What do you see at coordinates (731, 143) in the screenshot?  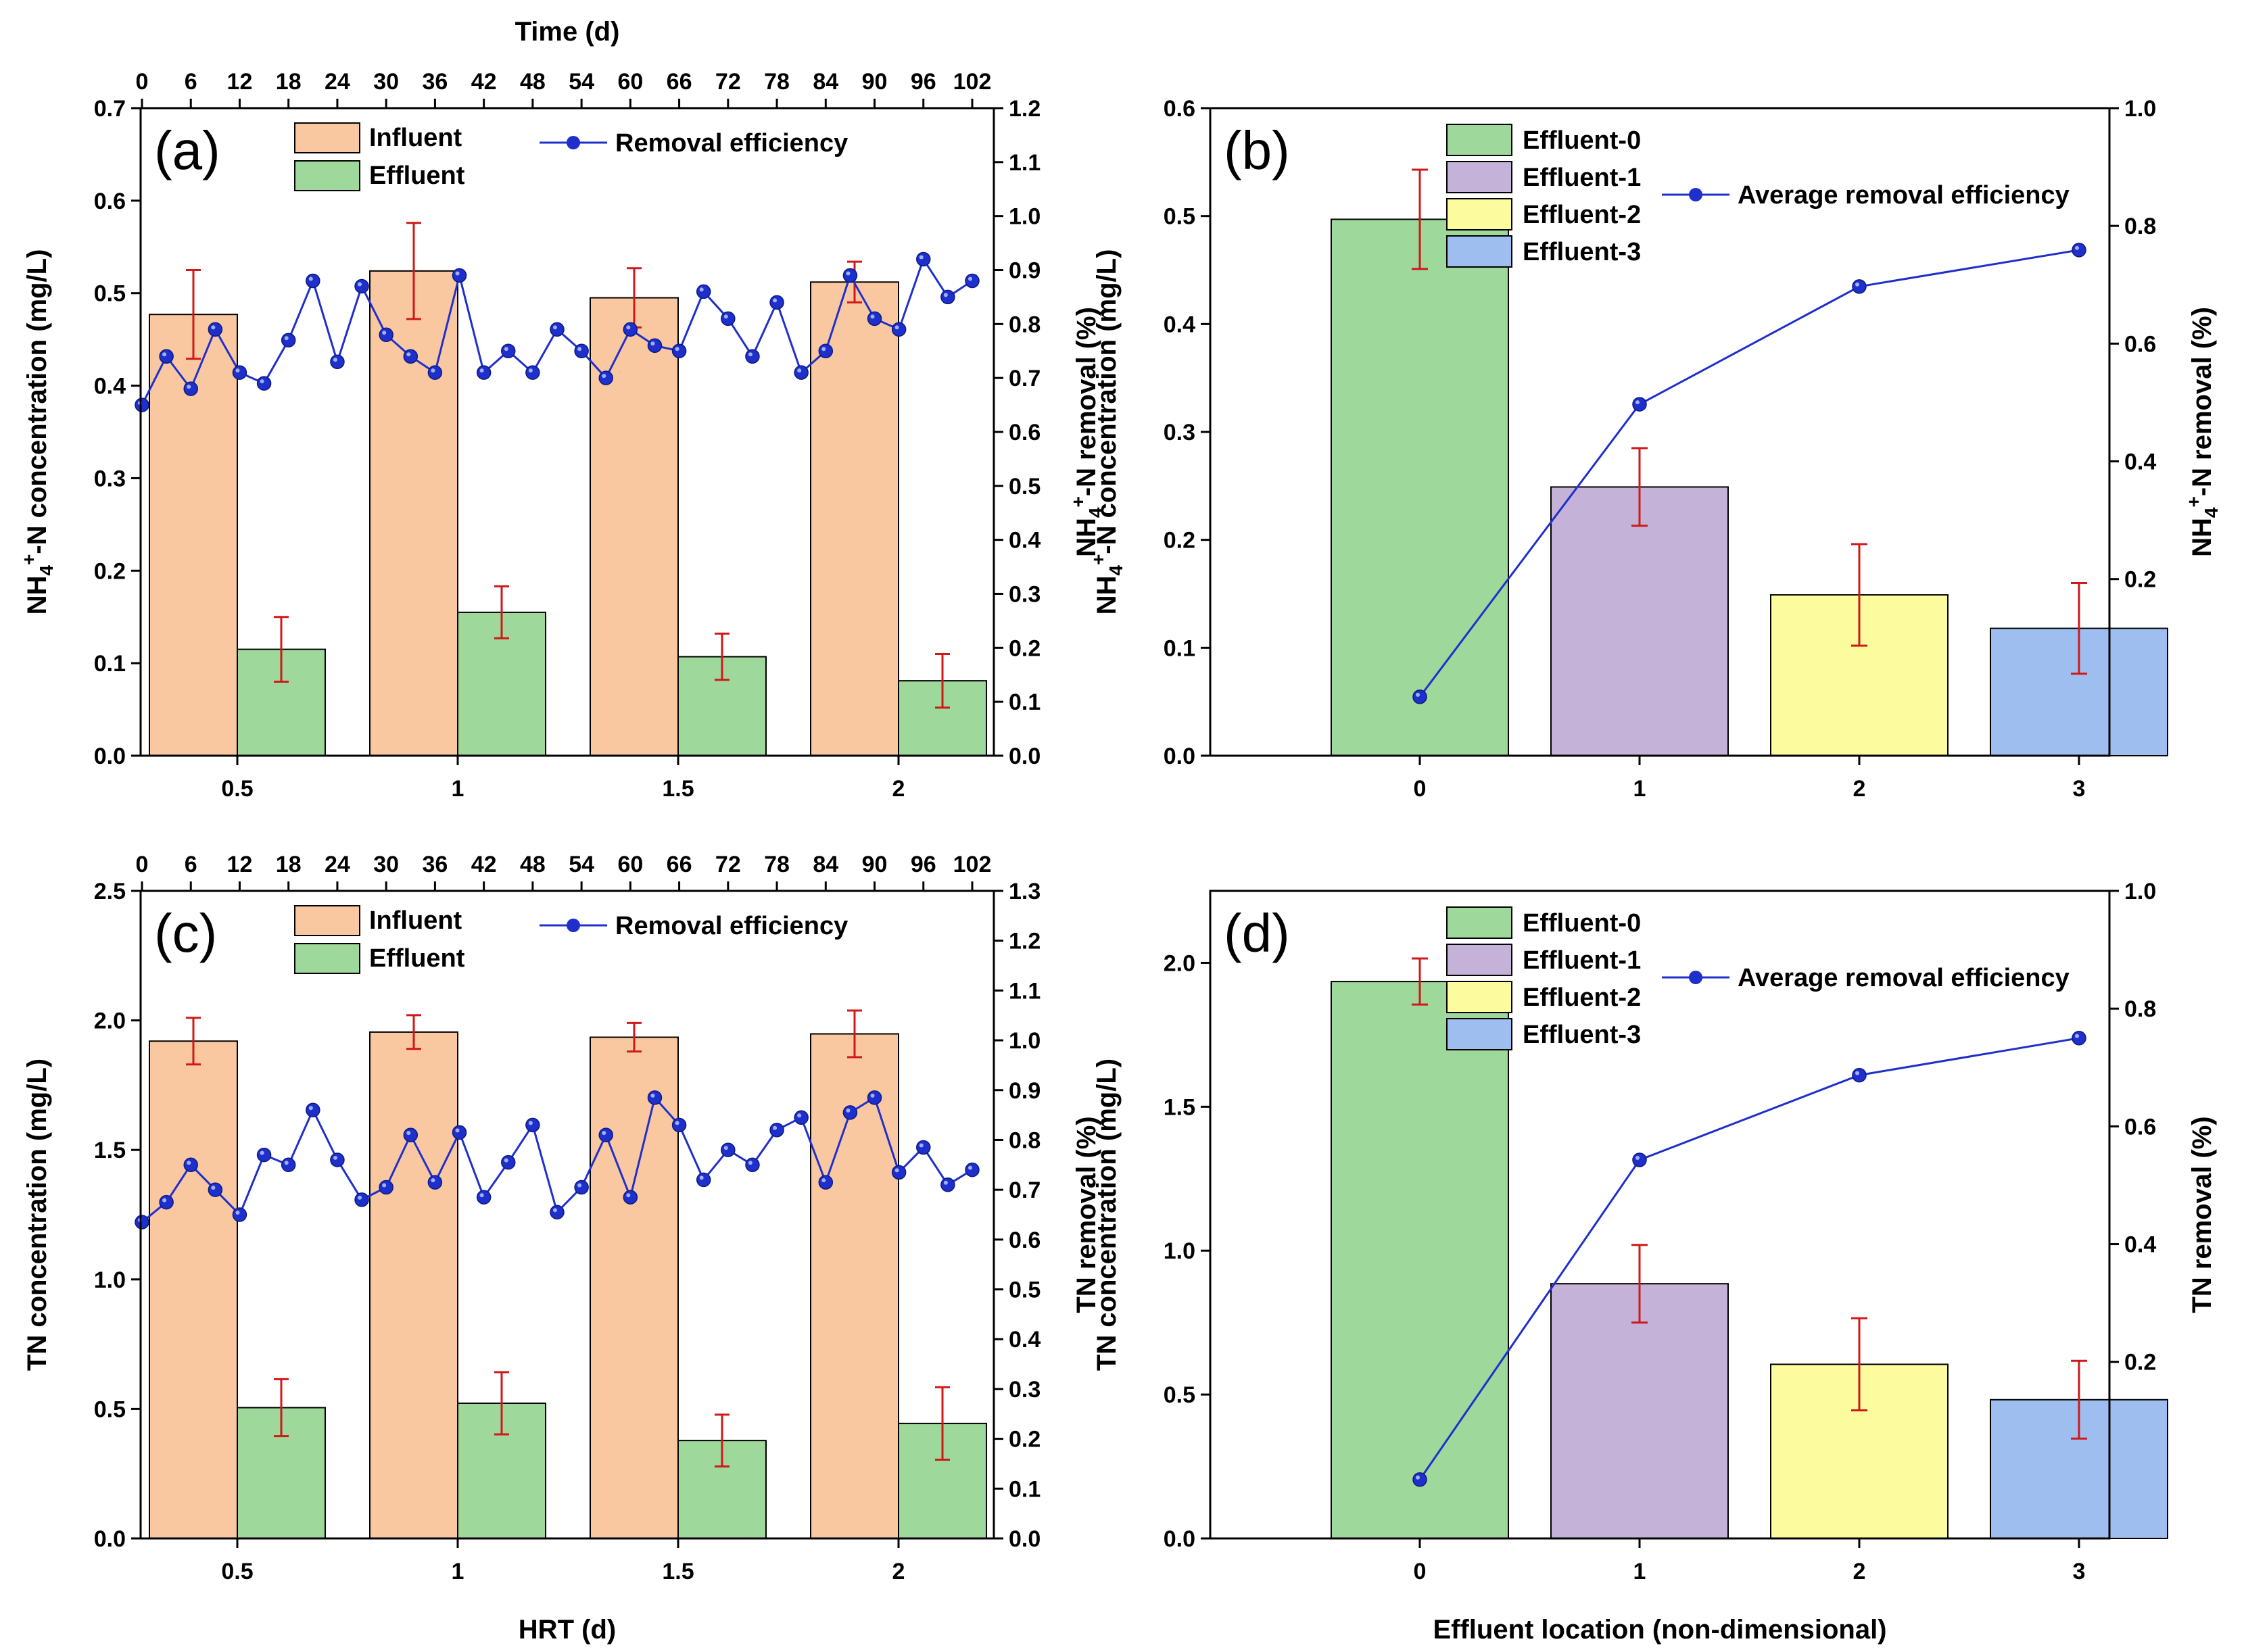 I see `legend-line-label: Removal efficiency` at bounding box center [731, 143].